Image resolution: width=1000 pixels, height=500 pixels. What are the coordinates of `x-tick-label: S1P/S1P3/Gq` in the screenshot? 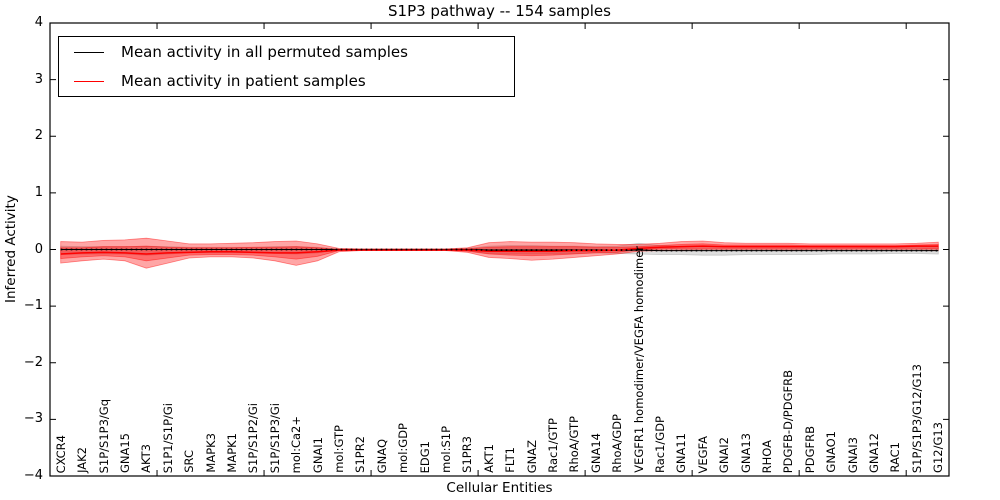 It's located at (103, 435).